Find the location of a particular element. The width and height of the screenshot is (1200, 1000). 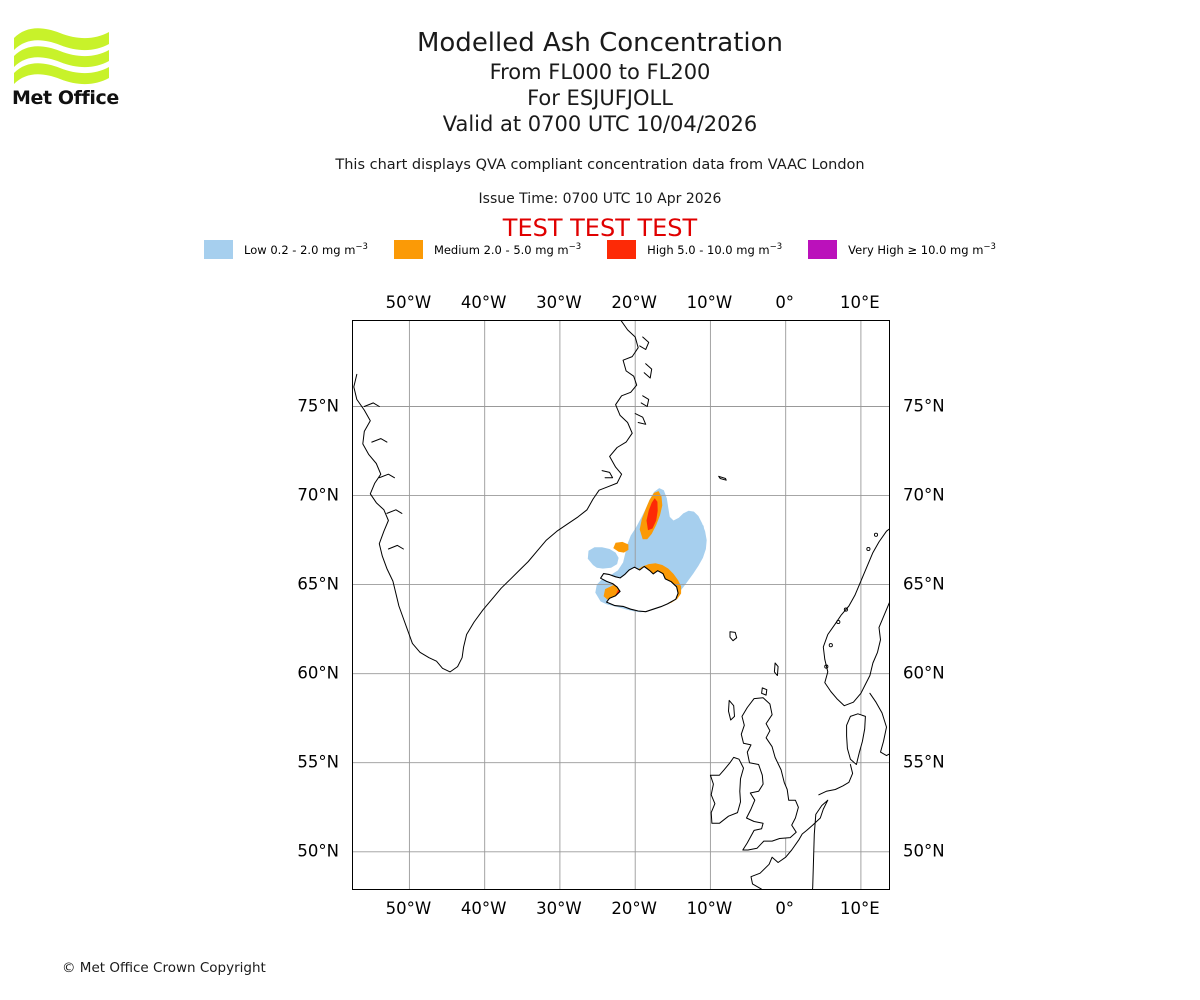

legend-item-label: Very High ≥ 10.0 mg m−3 is located at coordinates (922, 249).